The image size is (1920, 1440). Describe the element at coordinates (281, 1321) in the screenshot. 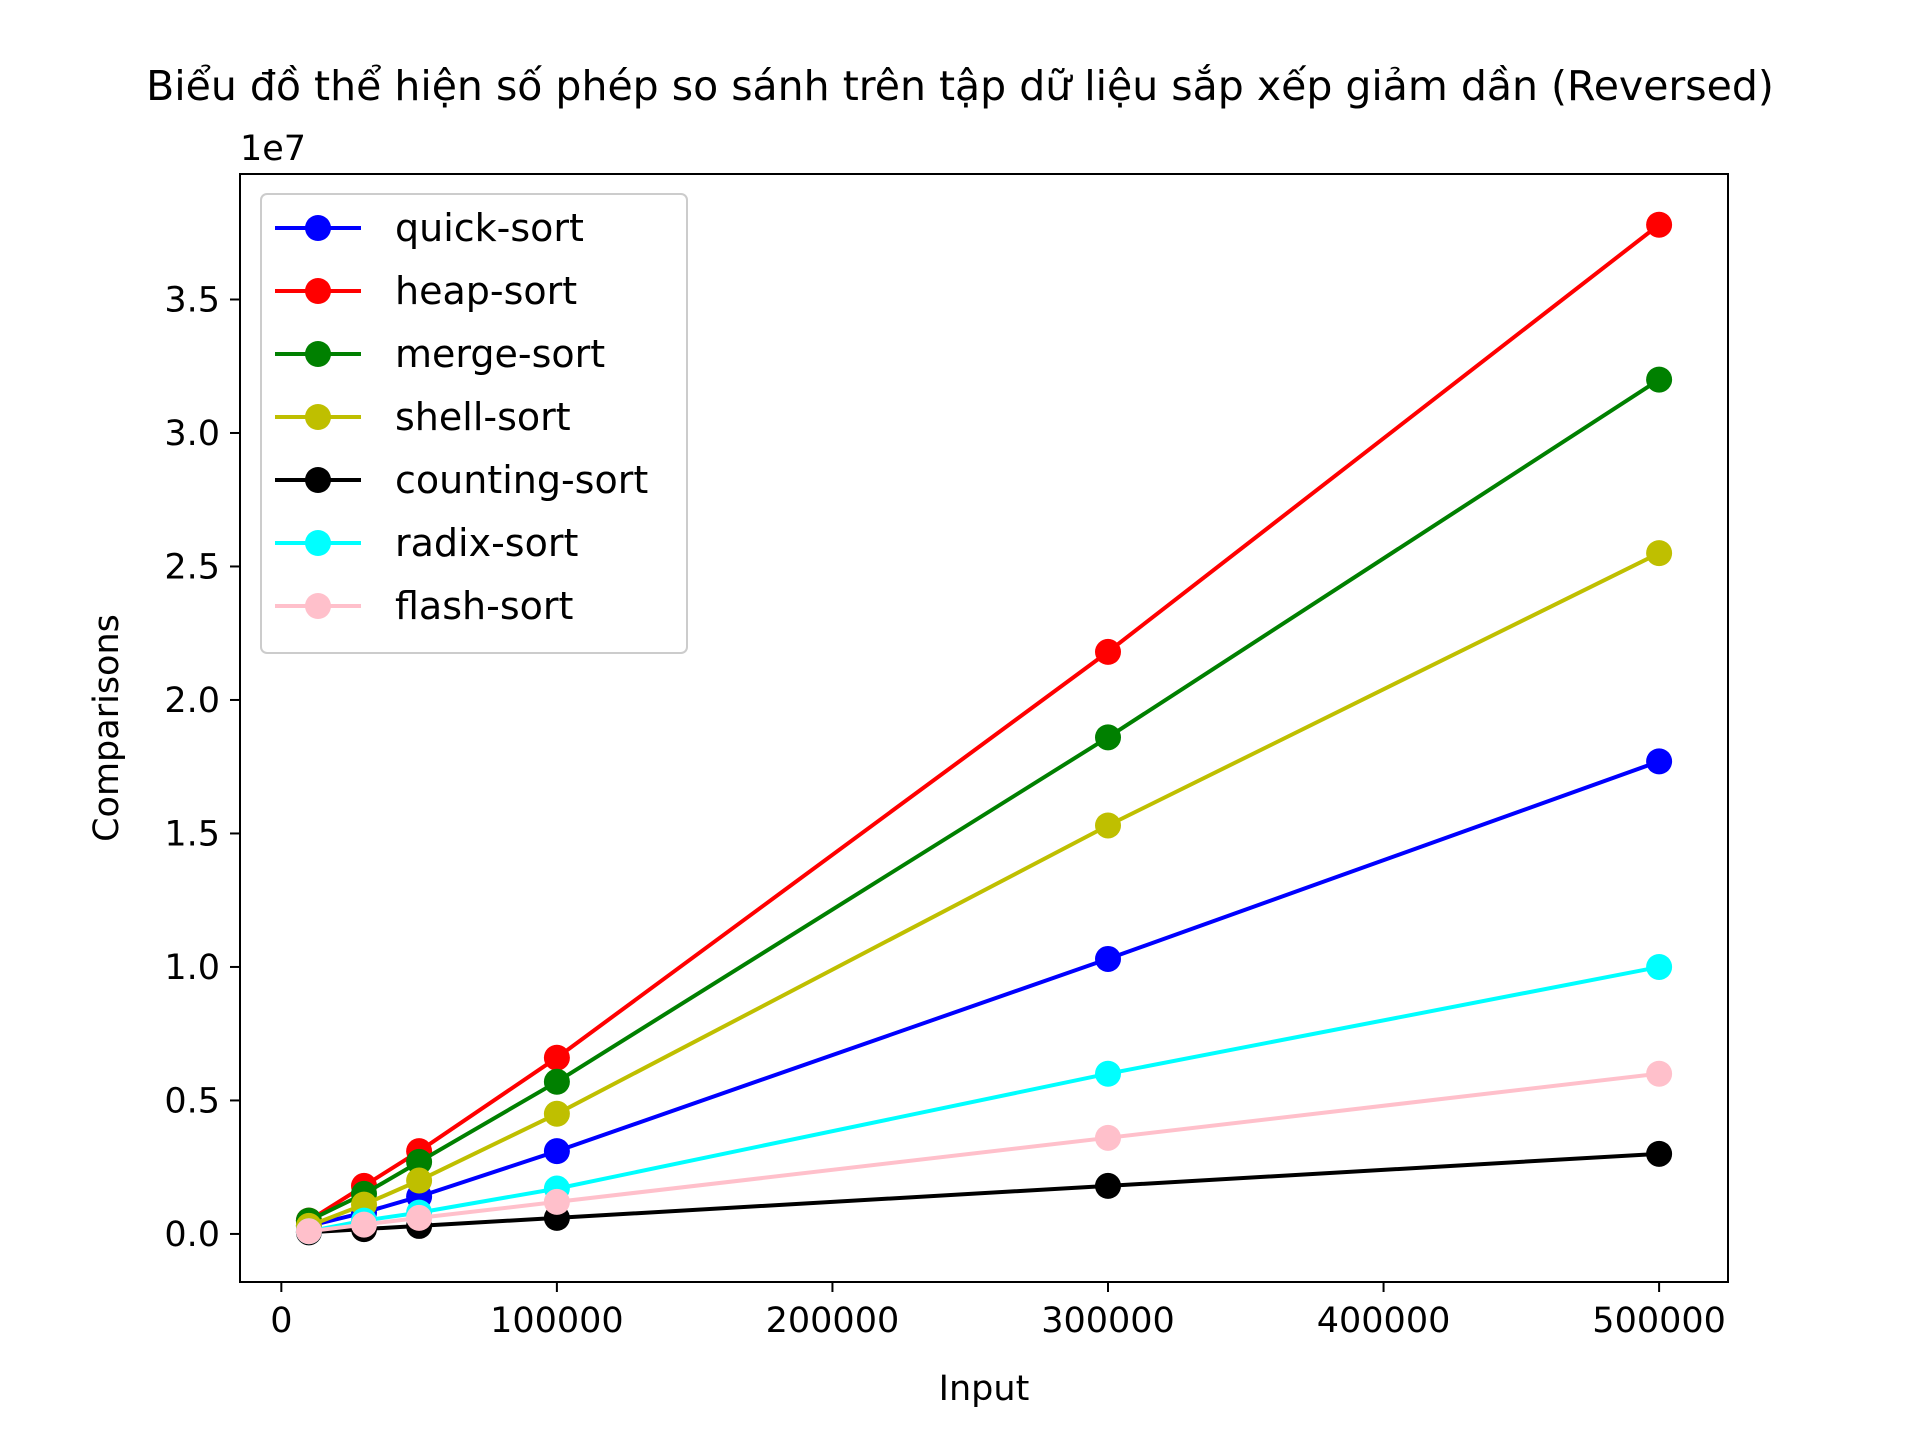

I see `x-tick-label: 0` at that location.